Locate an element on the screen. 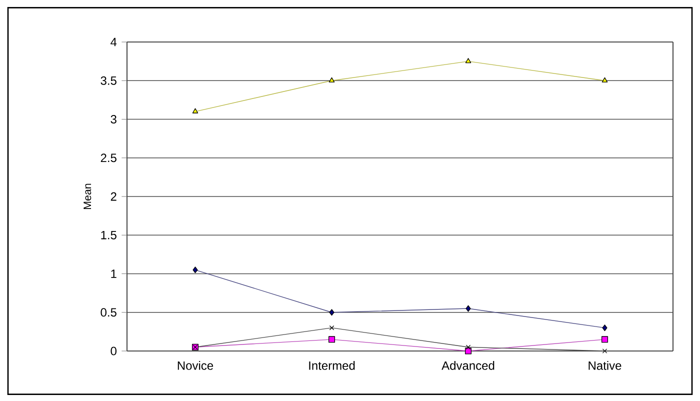 The image size is (700, 401). y-tick-label: 3.5 is located at coordinates (108, 80).